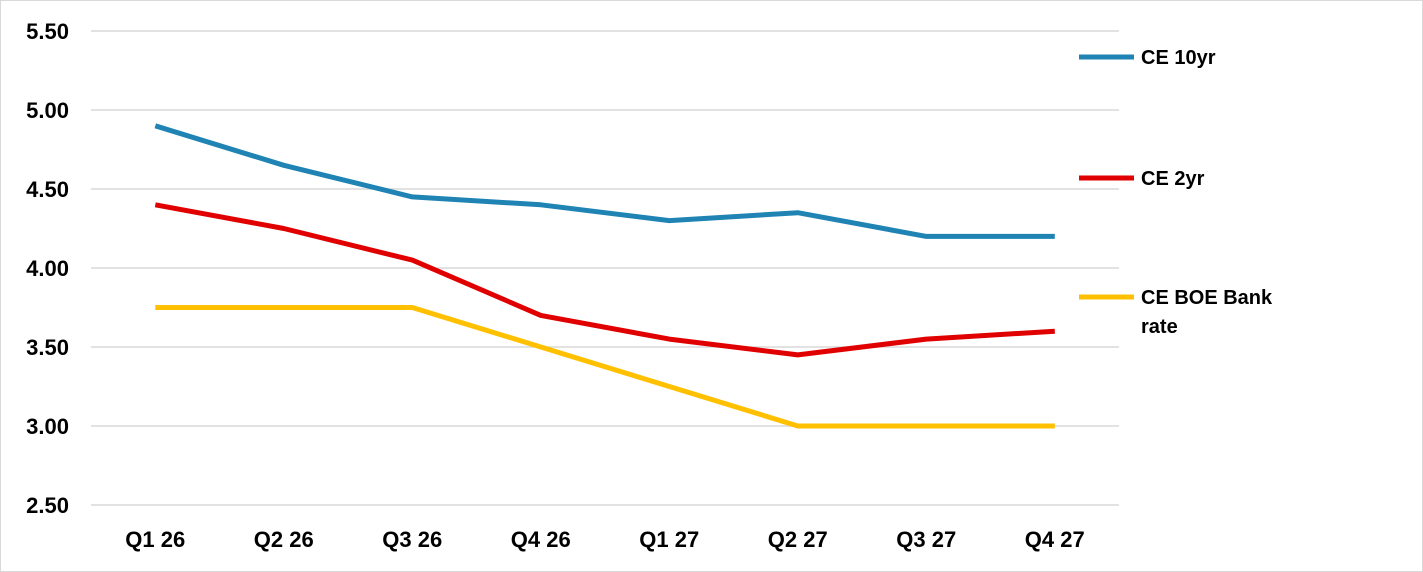  What do you see at coordinates (1178, 58) in the screenshot?
I see `legend-label: CE 10yr` at bounding box center [1178, 58].